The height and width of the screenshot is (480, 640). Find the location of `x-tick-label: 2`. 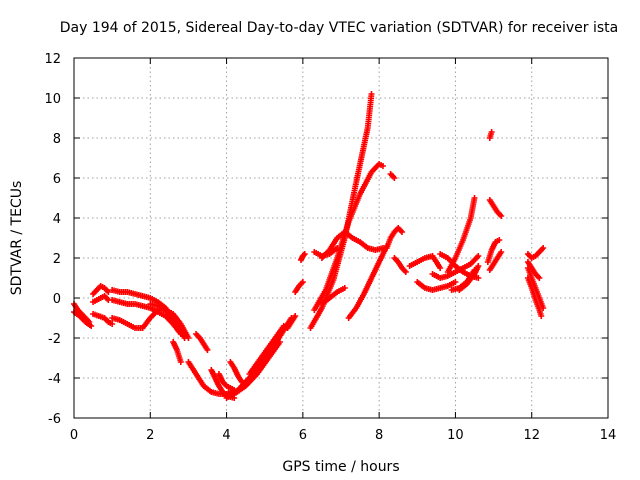

x-tick-label: 2 is located at coordinates (150, 435).